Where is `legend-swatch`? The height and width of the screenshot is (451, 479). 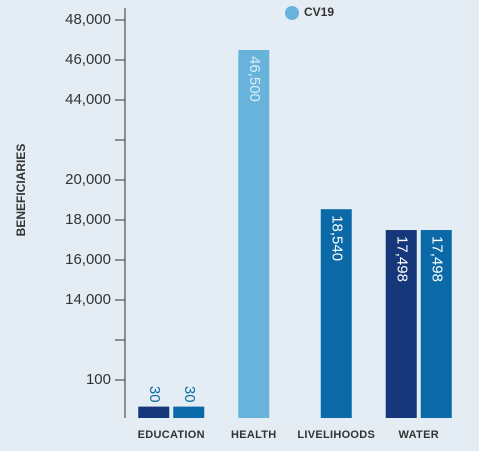
legend-swatch is located at coordinates (292, 13).